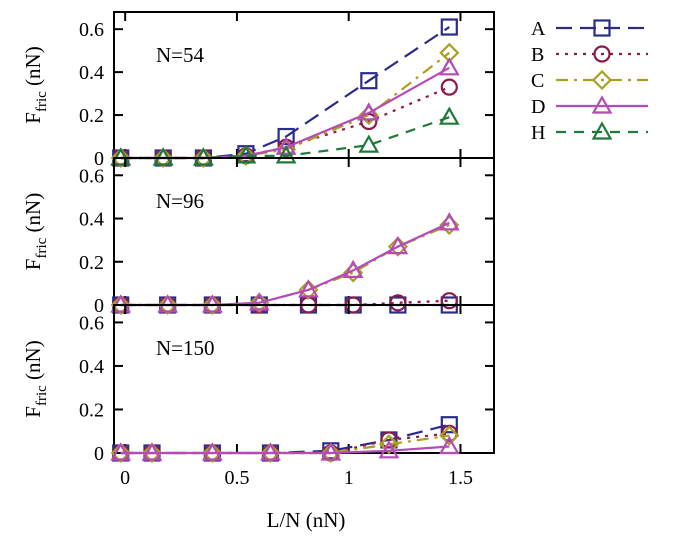 The height and width of the screenshot is (542, 679). I want to click on legend-entry-B: B, so click(589, 55).